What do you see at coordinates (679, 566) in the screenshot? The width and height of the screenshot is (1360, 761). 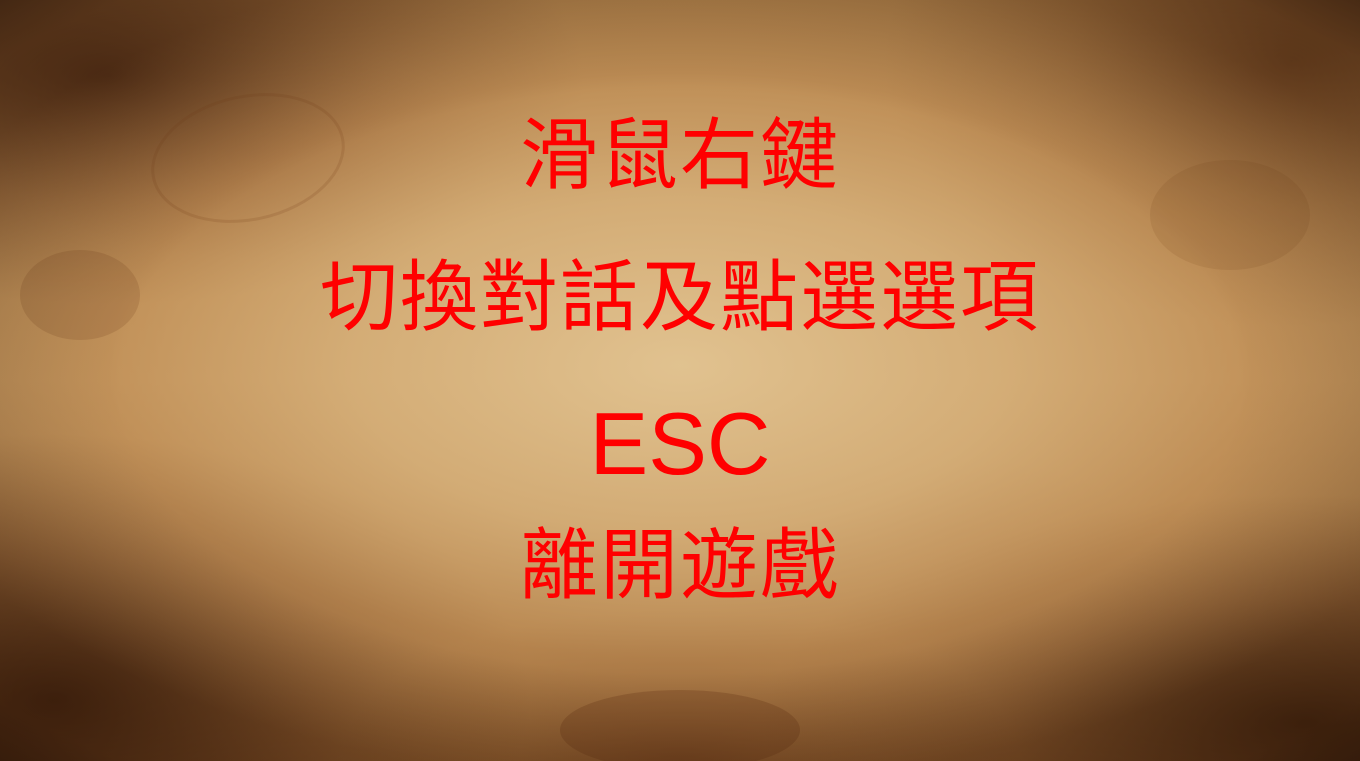 I see `esc-key-description: 離開遊戲` at bounding box center [679, 566].